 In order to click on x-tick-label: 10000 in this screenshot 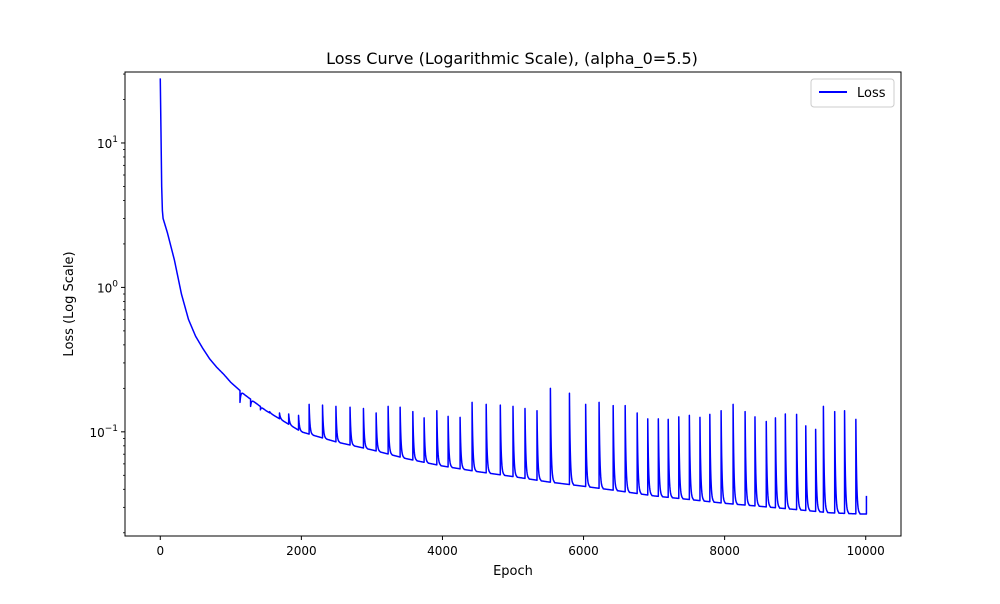, I will do `click(866, 551)`.